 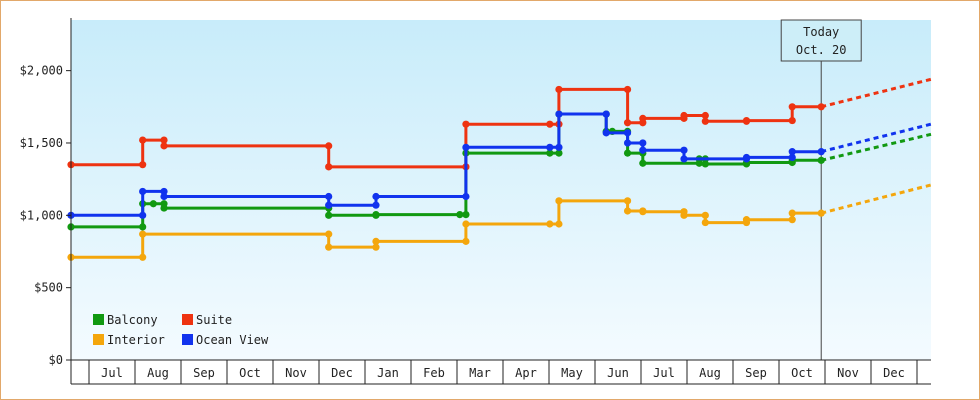 I want to click on y-tick-label: $0, so click(x=56, y=360).